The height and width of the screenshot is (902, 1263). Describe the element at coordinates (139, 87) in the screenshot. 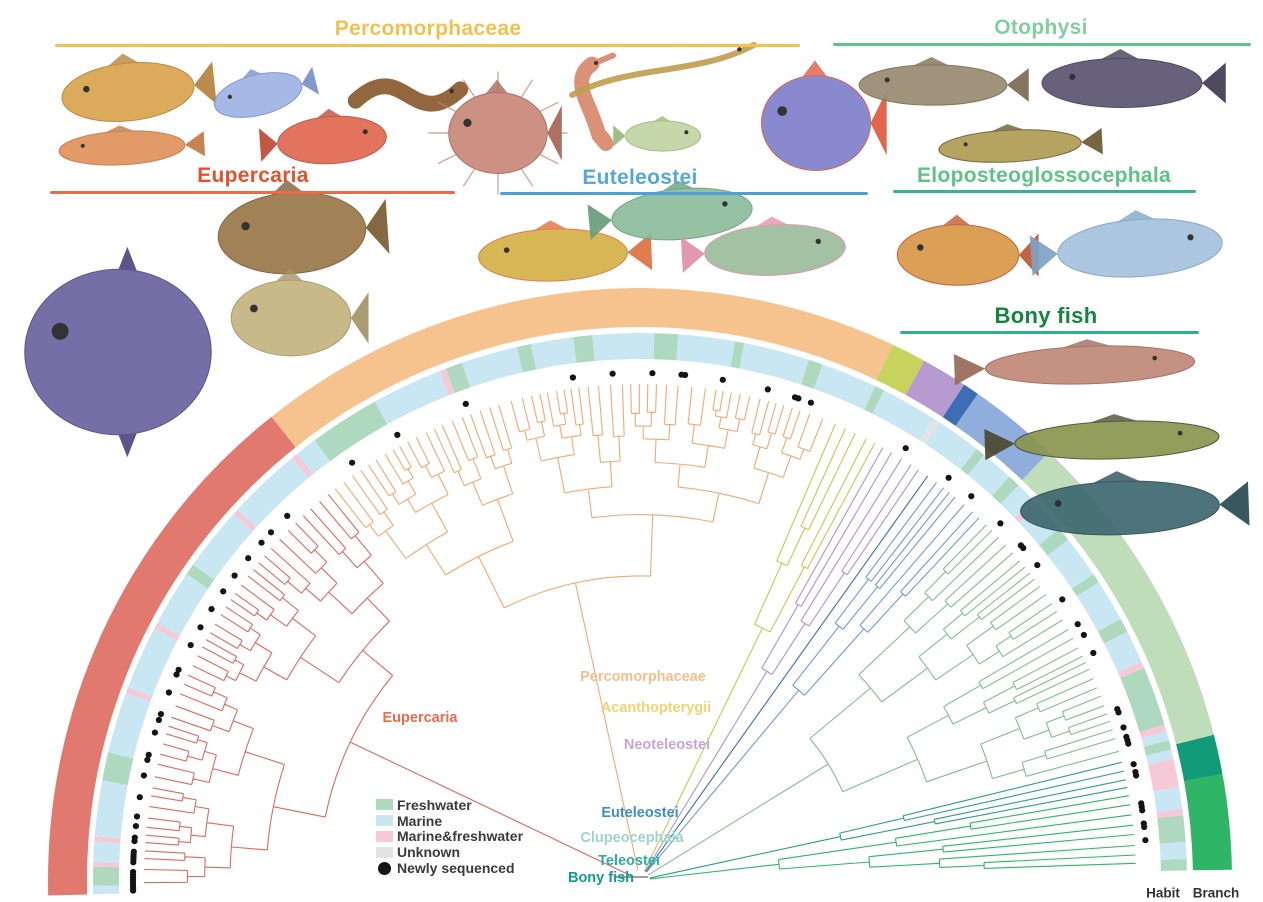

I see `flounder-illustration-icon` at that location.